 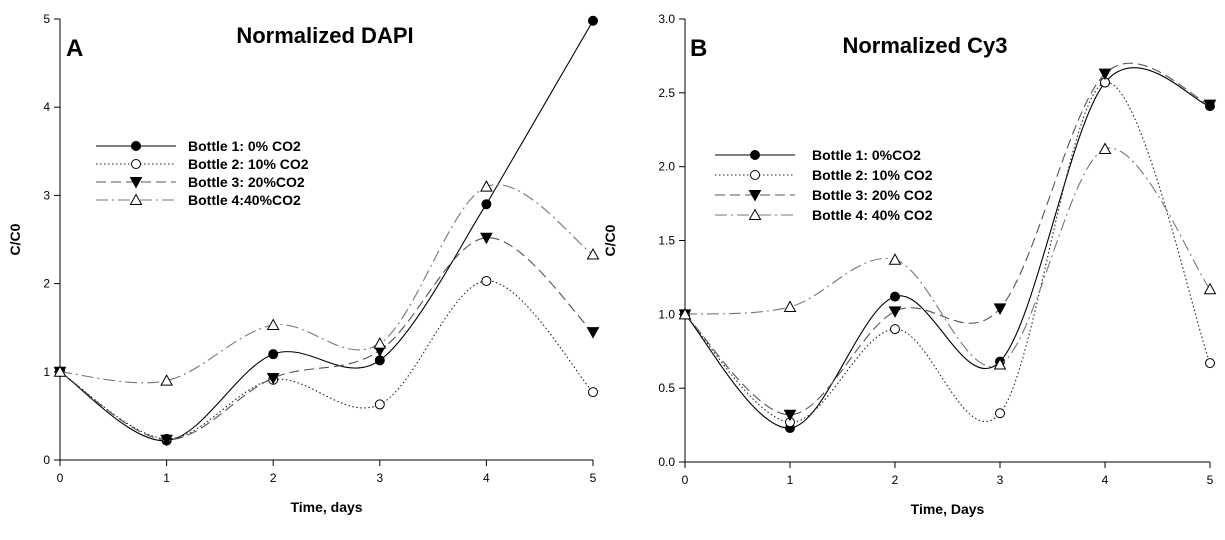 I want to click on legend-entry: Bottle 1: 0% CO2, so click(x=198, y=146).